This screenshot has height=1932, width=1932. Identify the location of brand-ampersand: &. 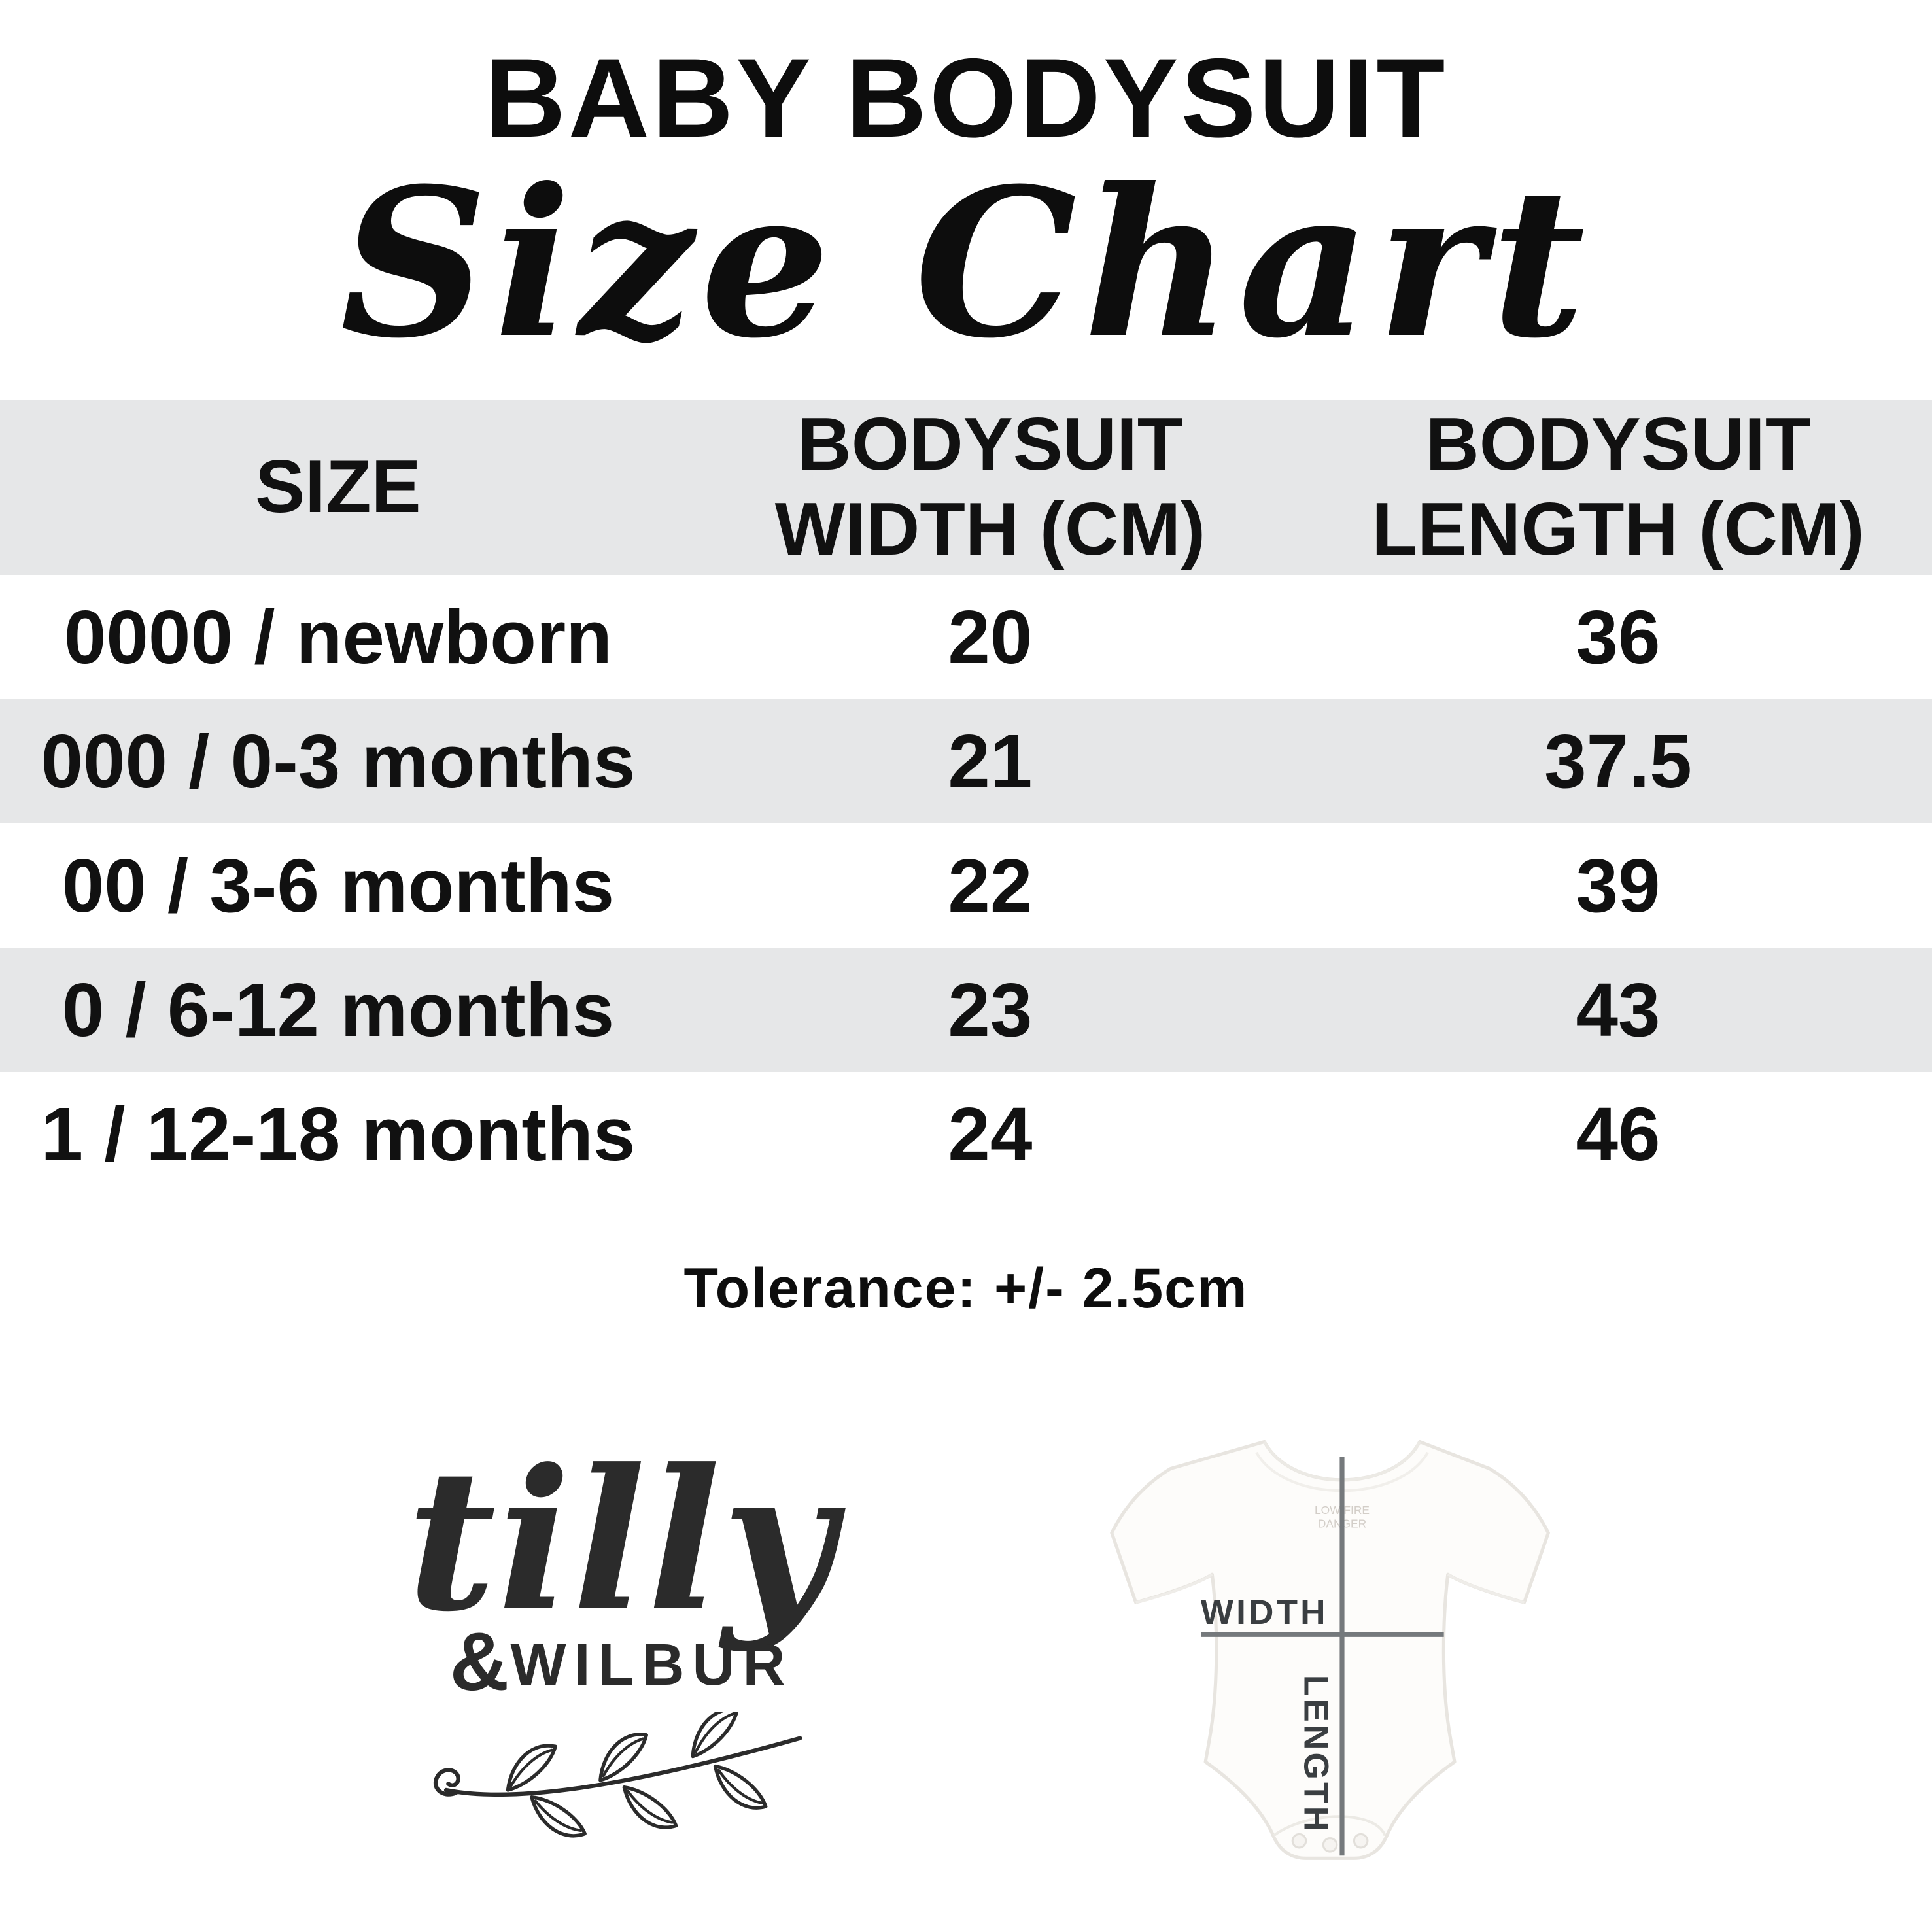
(480, 1661).